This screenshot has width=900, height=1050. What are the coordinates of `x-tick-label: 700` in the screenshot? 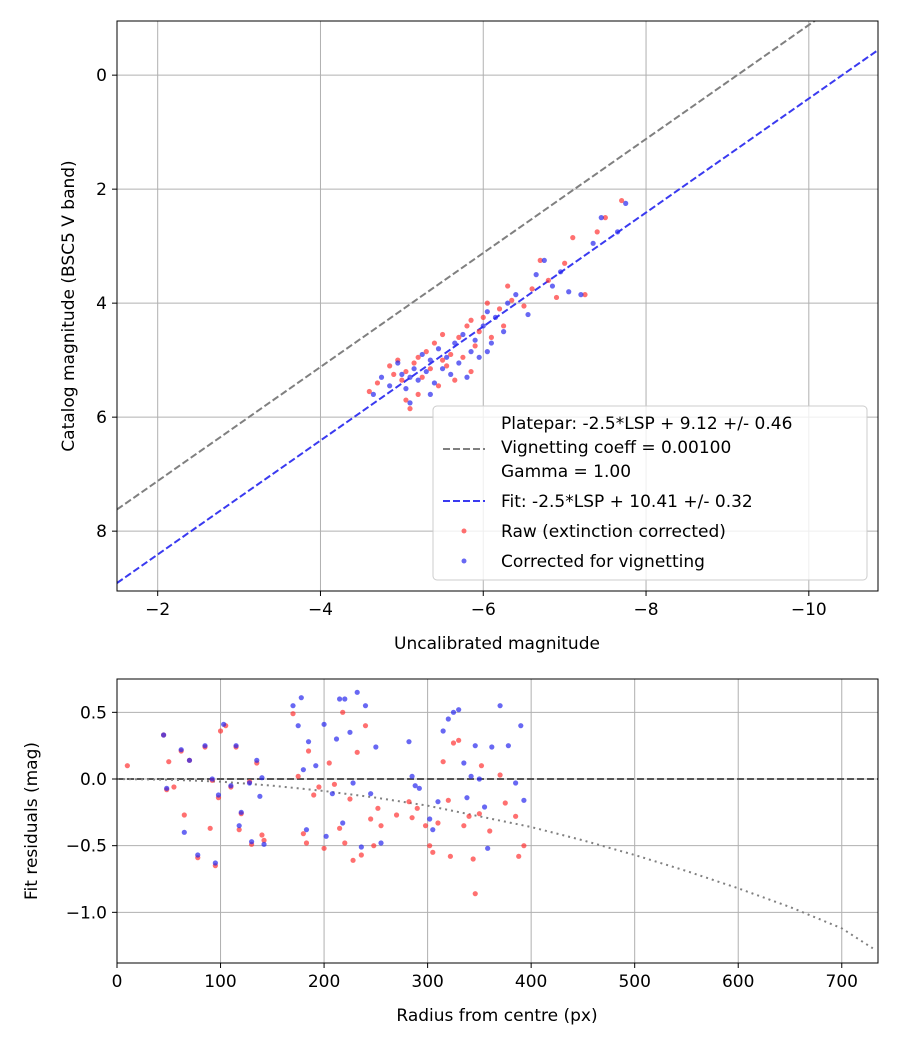 It's located at (842, 982).